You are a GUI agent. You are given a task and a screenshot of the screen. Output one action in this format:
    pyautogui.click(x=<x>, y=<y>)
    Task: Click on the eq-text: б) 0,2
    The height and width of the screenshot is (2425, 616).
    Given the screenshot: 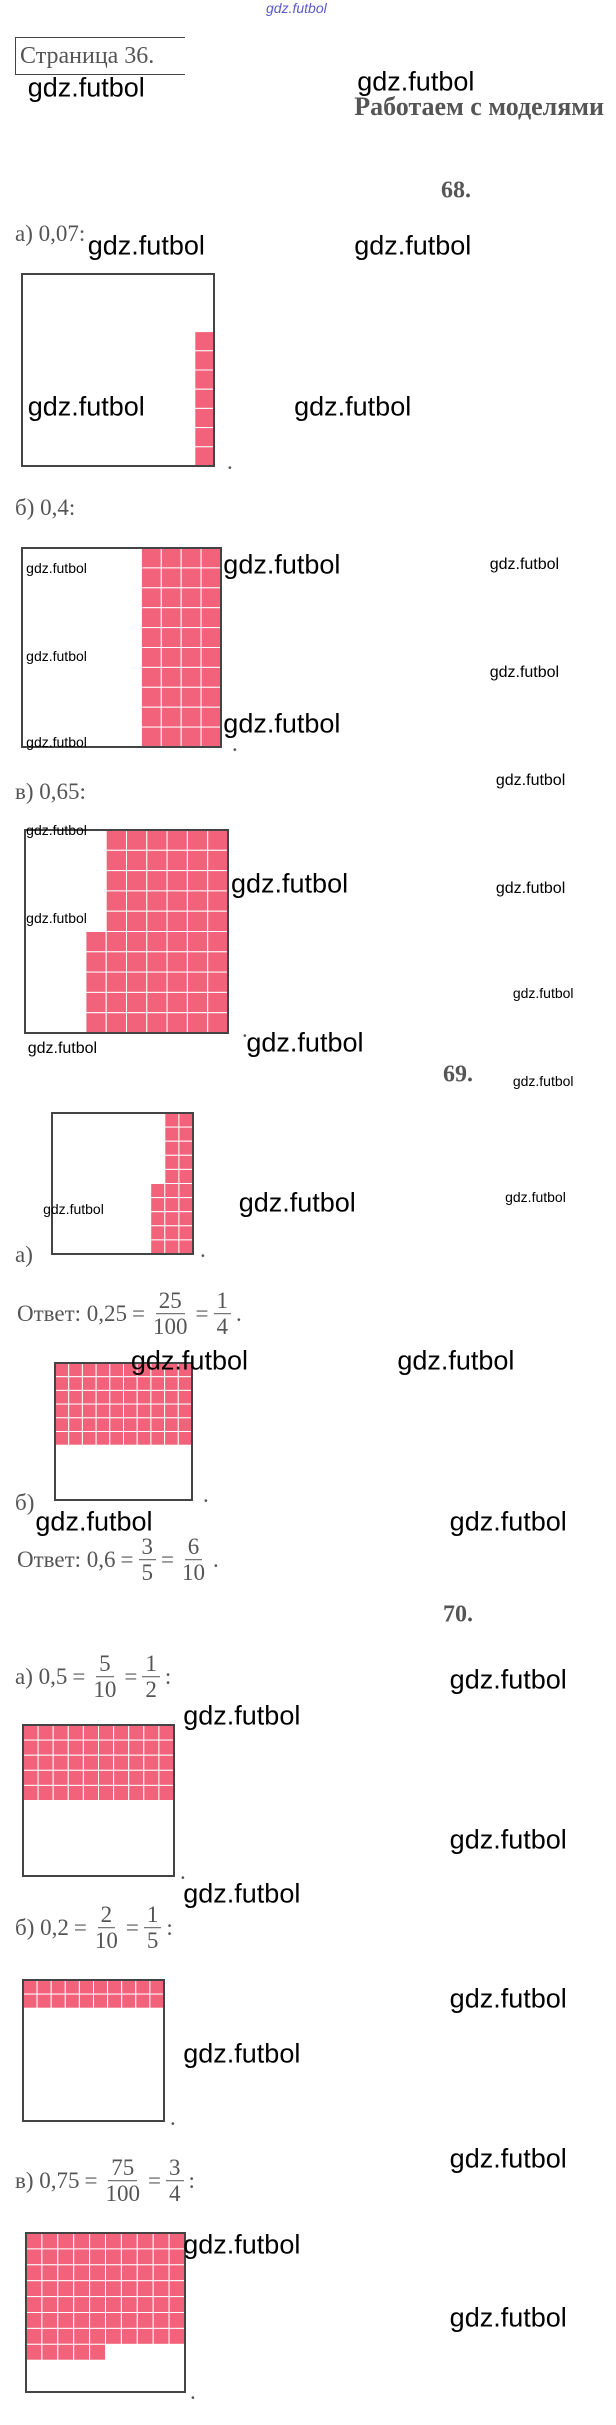 What is the action you would take?
    pyautogui.click(x=42, y=1927)
    